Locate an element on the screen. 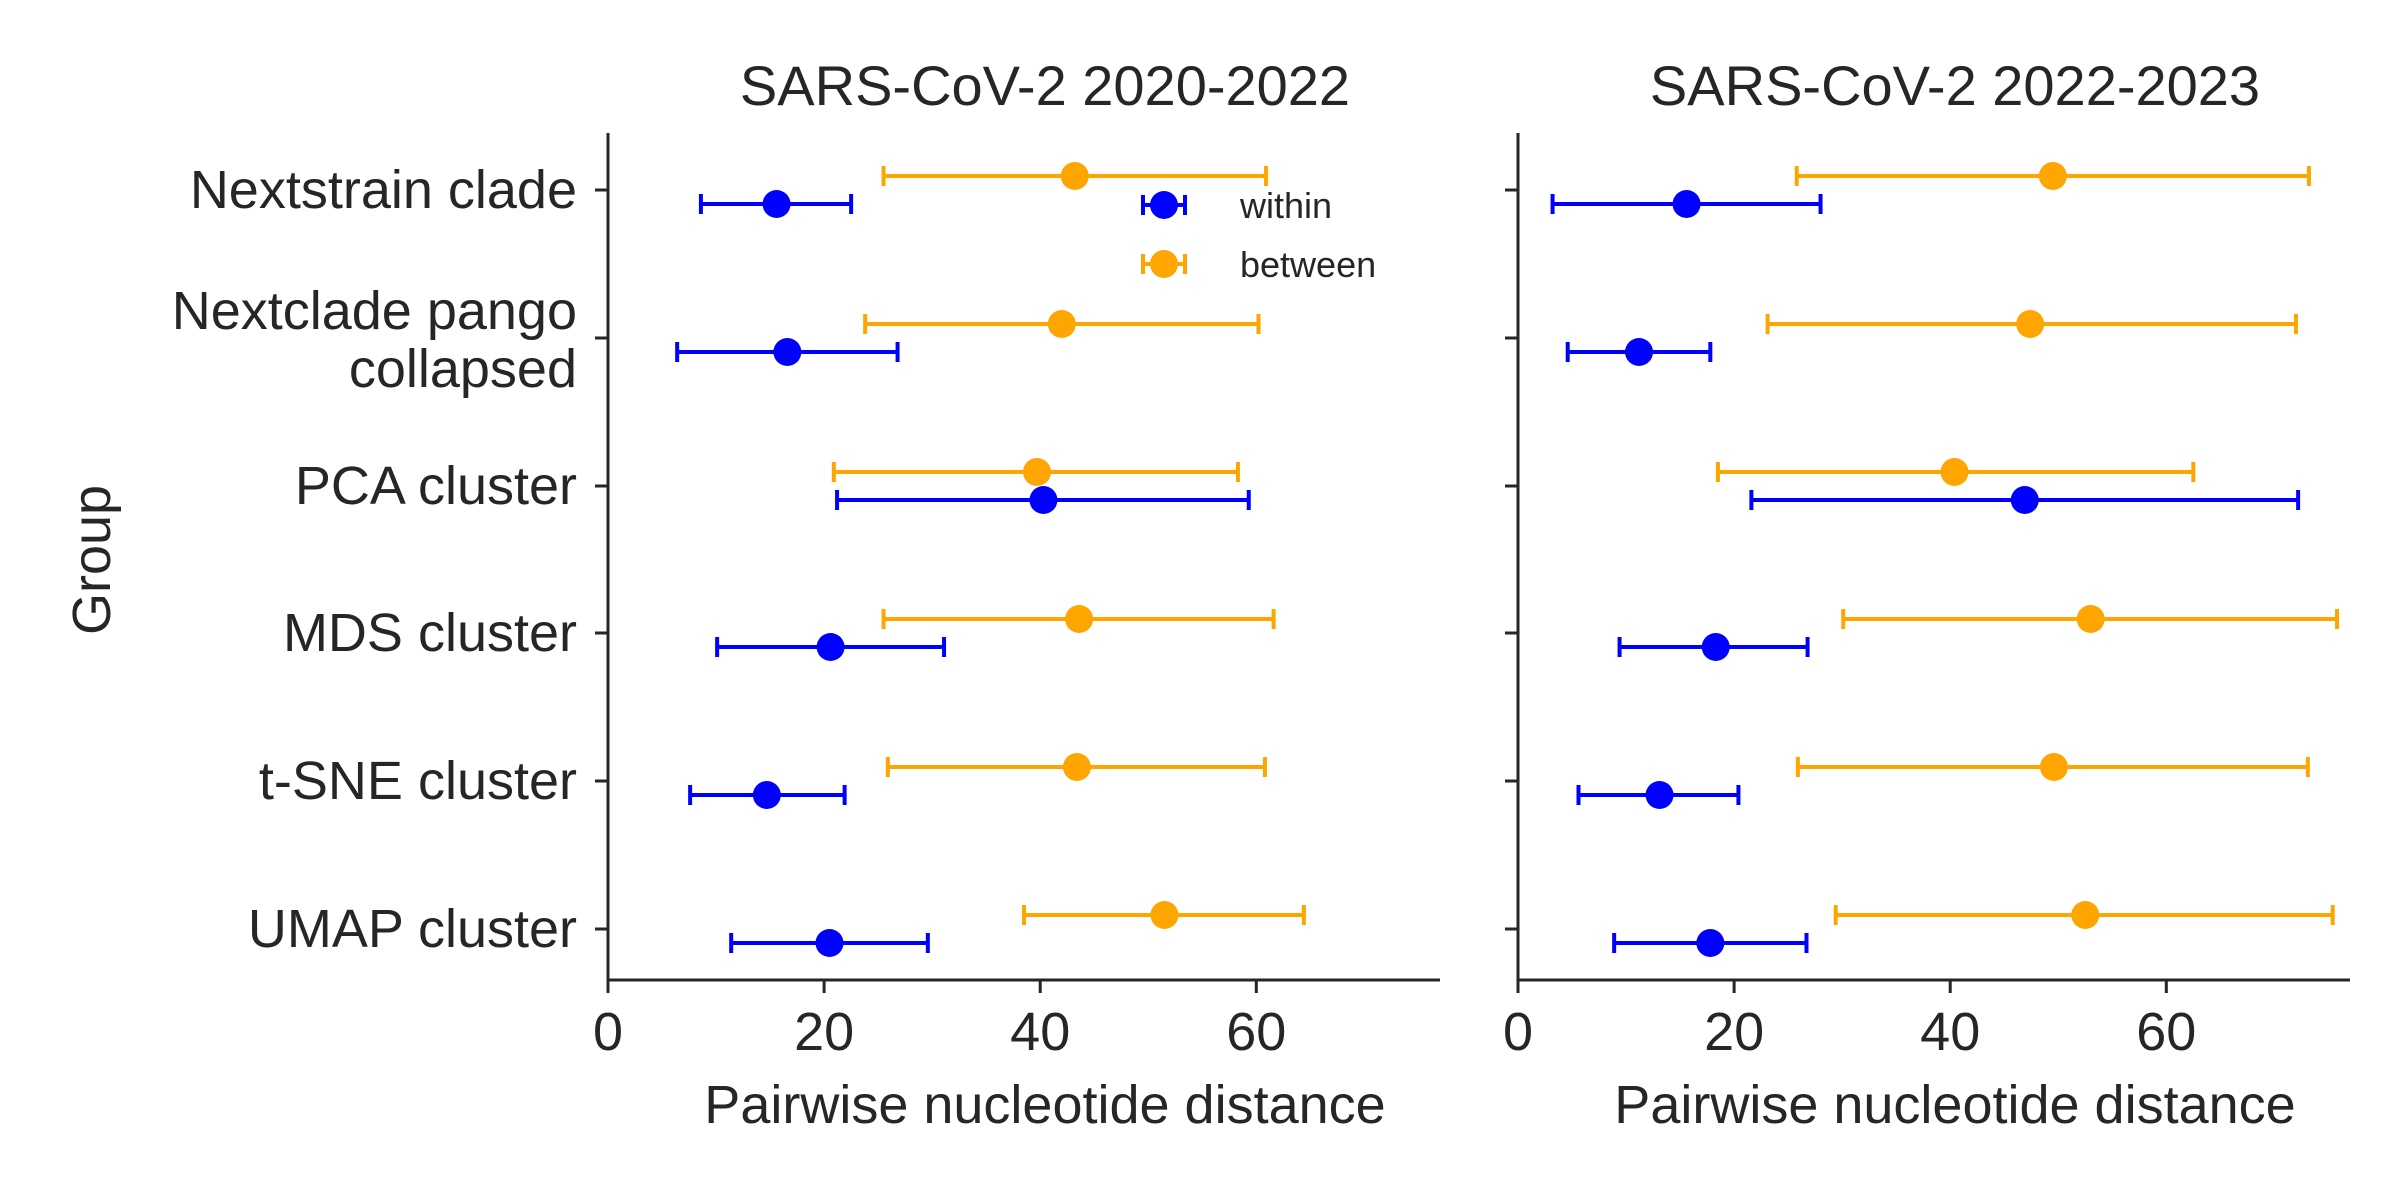 The width and height of the screenshot is (2400, 1200). y-category-label: PCA cluster is located at coordinates (436, 486).